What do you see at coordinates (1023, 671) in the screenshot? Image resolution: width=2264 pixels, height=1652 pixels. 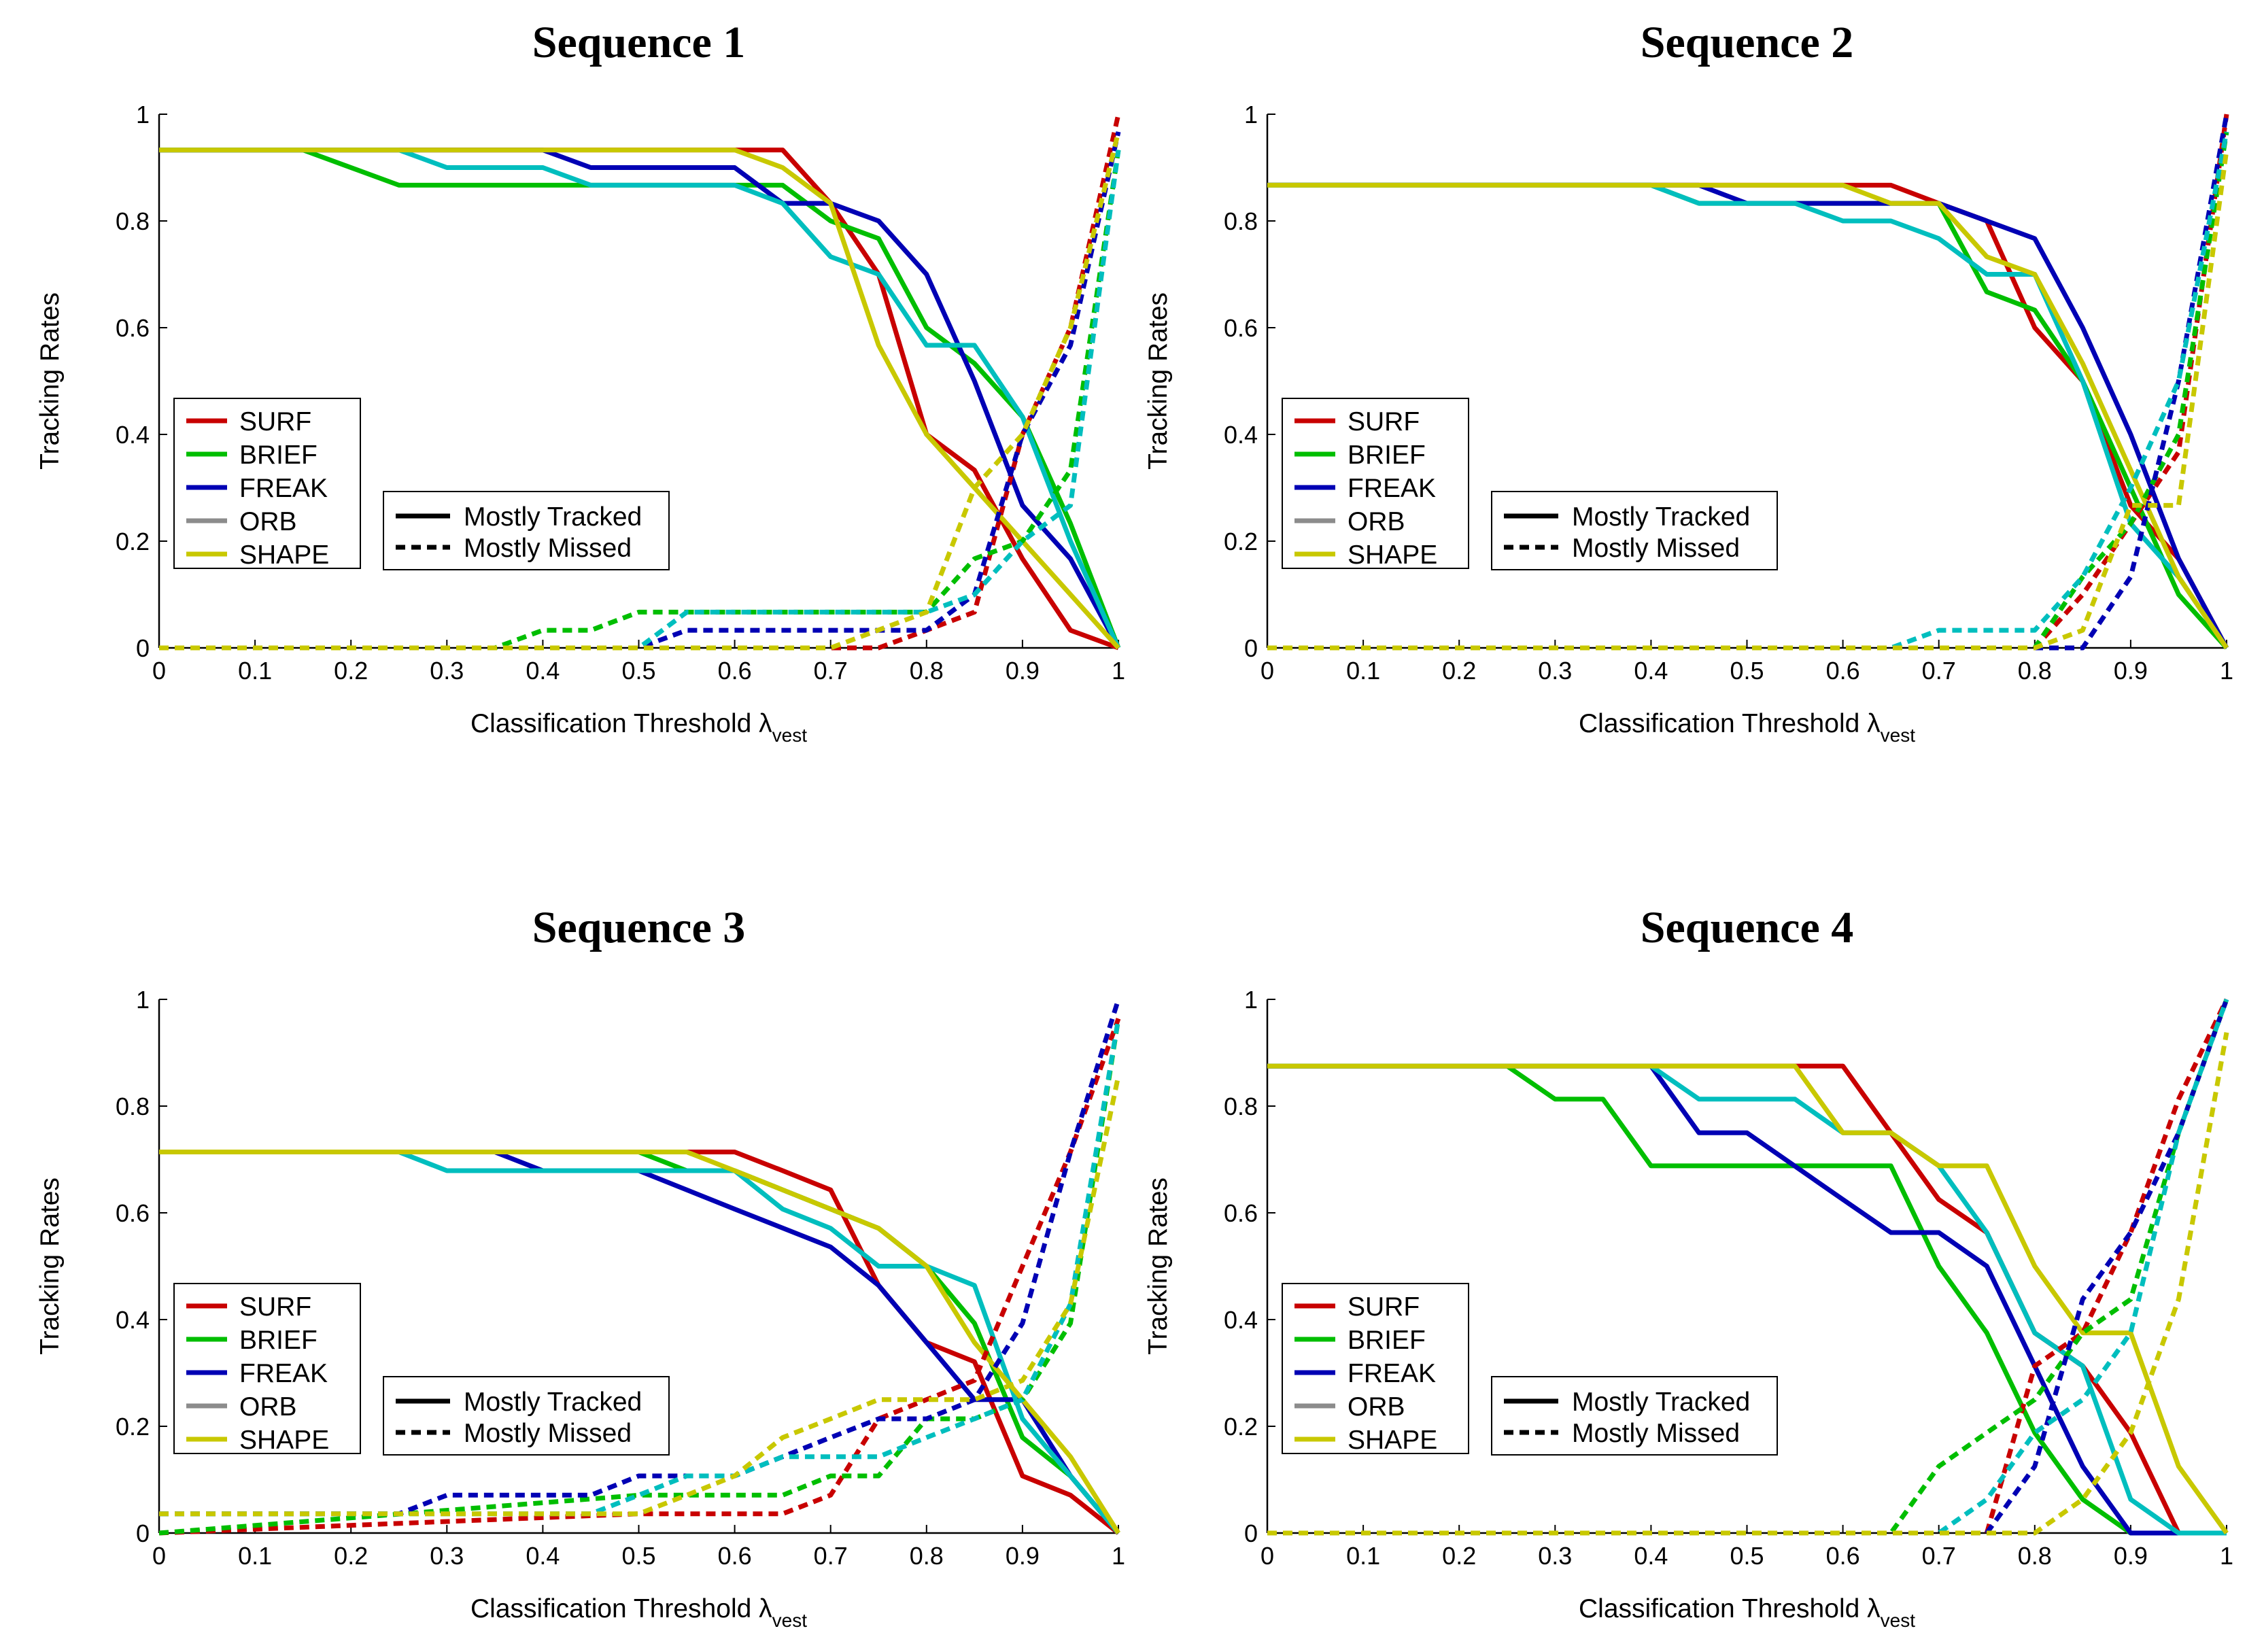 I see `x-tick-label: 0.9` at bounding box center [1023, 671].